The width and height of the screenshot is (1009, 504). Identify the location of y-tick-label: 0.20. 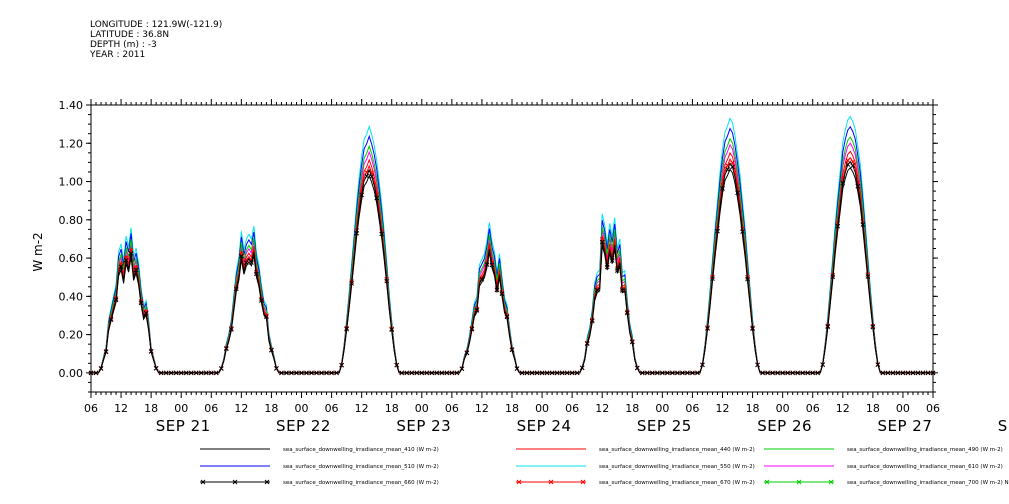
(71, 335).